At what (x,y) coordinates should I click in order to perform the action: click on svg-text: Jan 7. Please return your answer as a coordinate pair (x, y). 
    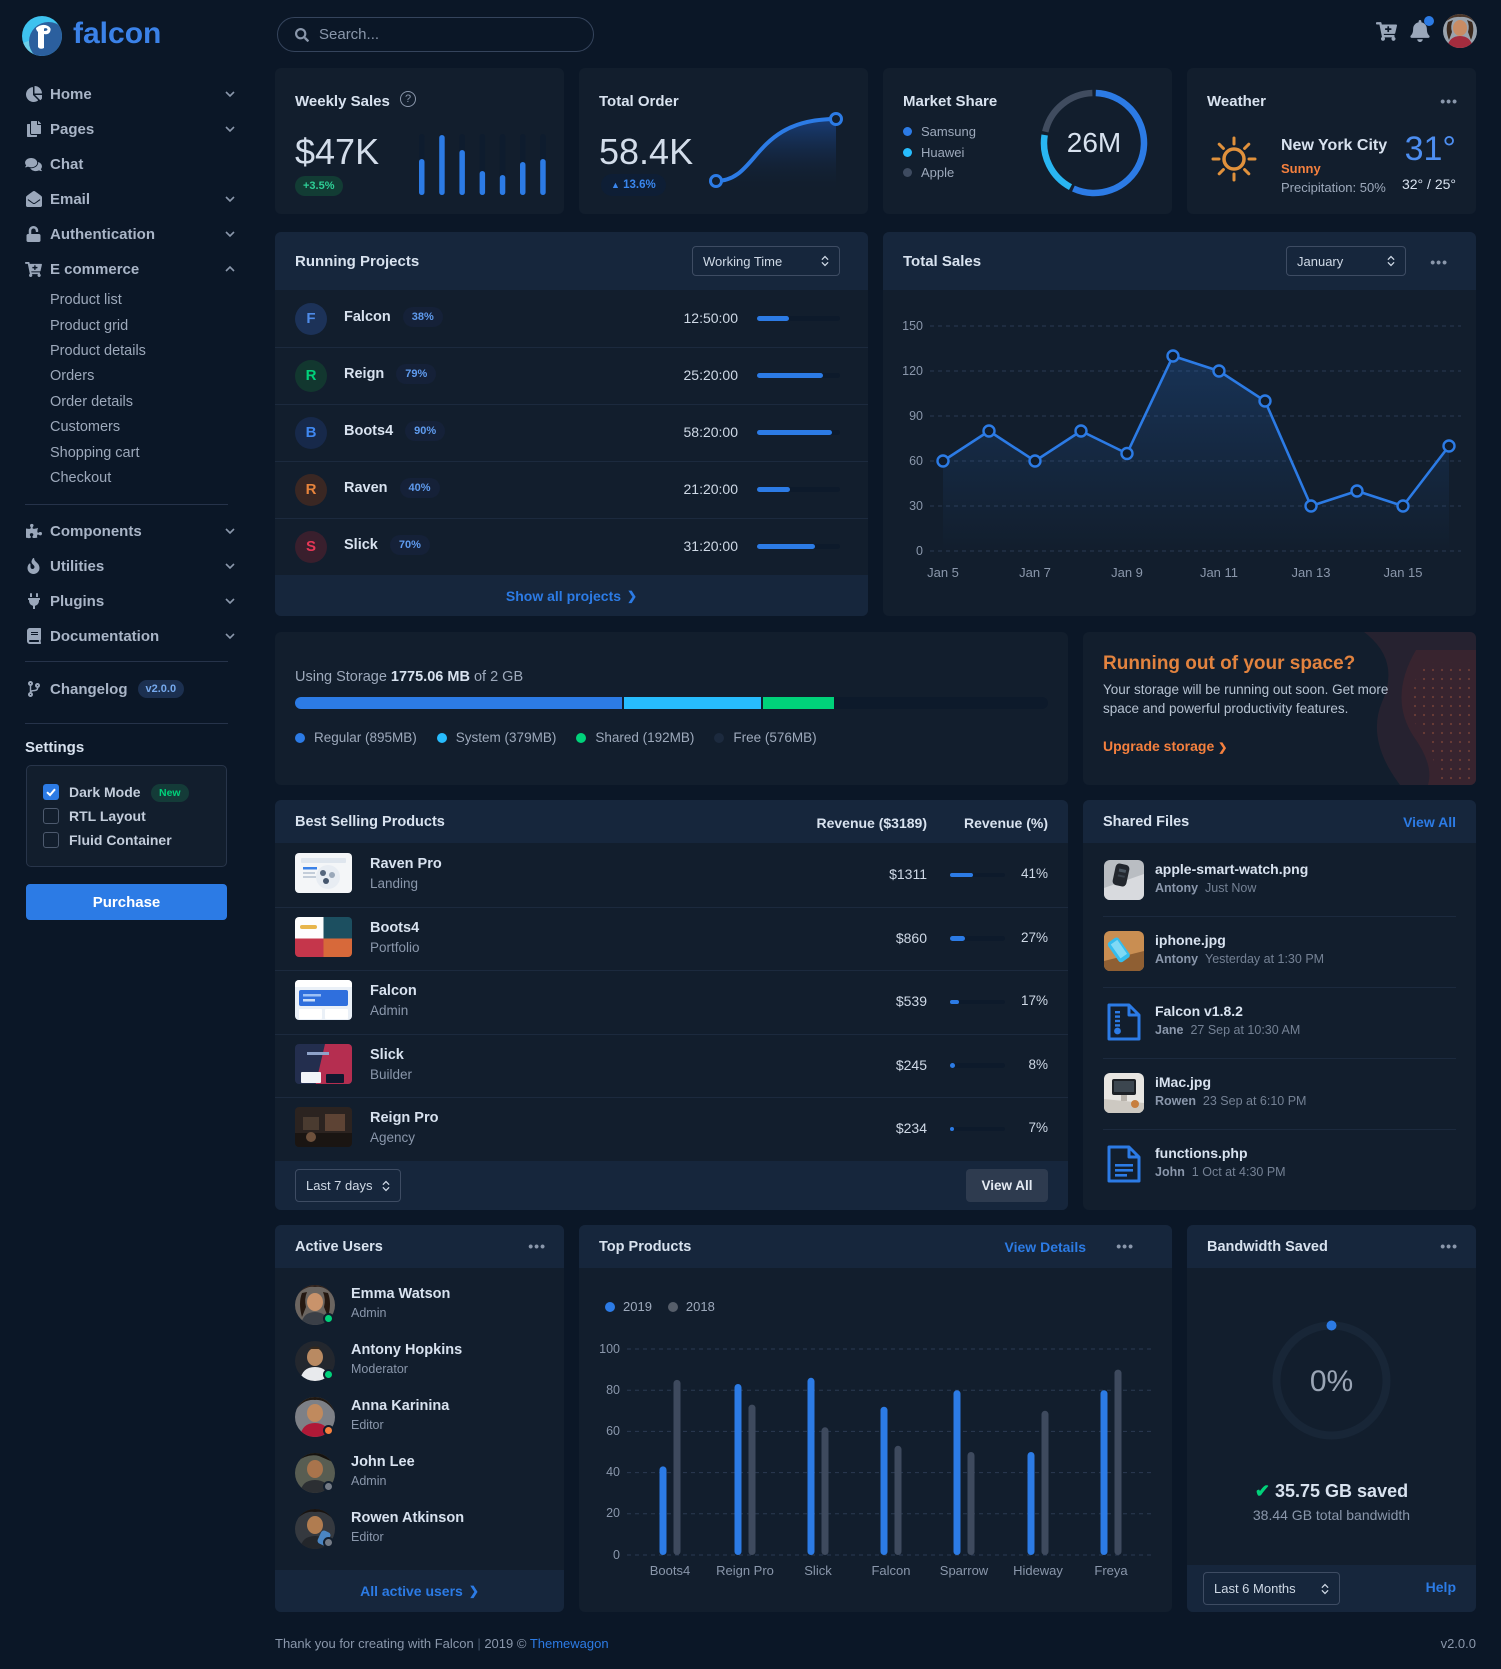
    Looking at the image, I should click on (1035, 572).